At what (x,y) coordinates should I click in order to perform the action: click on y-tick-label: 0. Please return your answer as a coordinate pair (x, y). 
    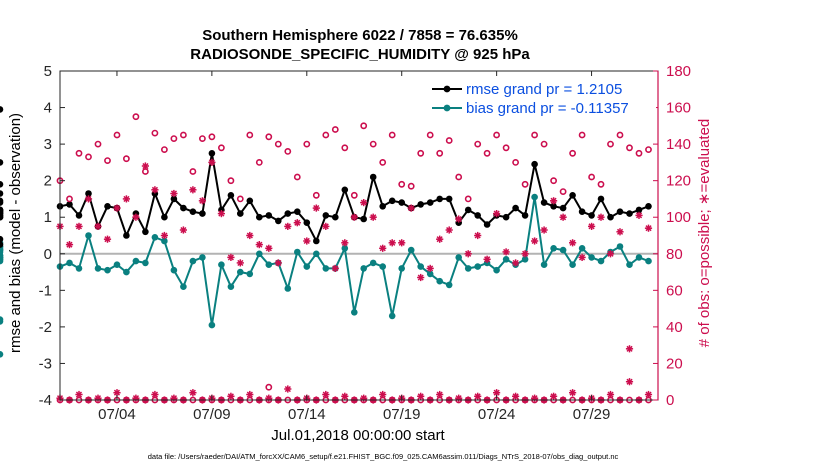
    Looking at the image, I should click on (48, 254).